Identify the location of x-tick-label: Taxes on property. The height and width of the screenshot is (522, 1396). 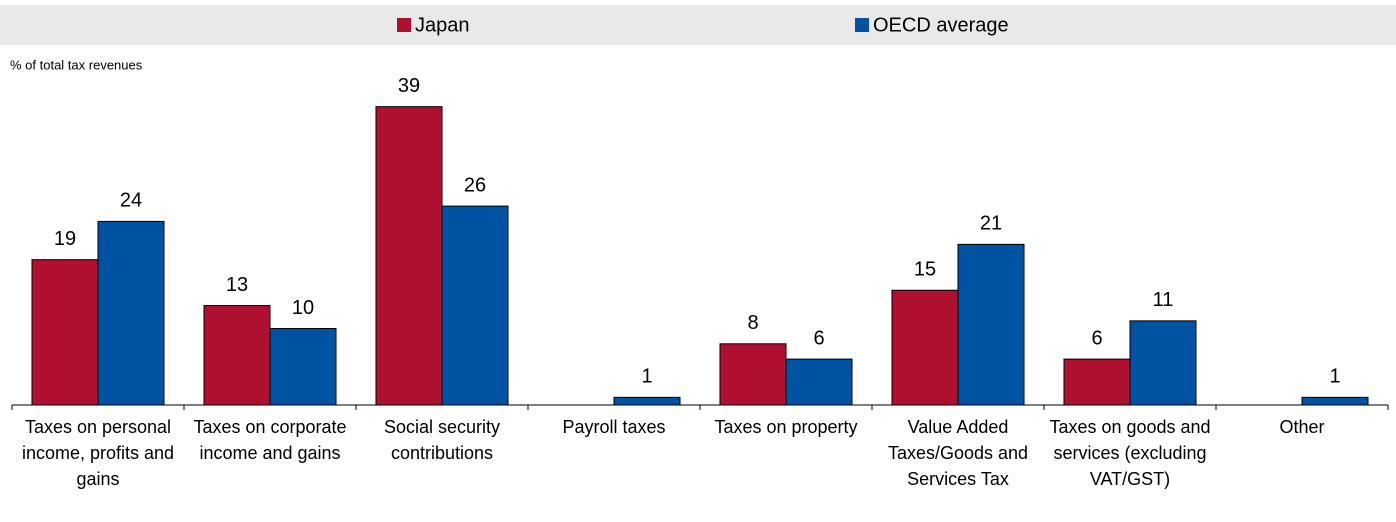
(786, 427).